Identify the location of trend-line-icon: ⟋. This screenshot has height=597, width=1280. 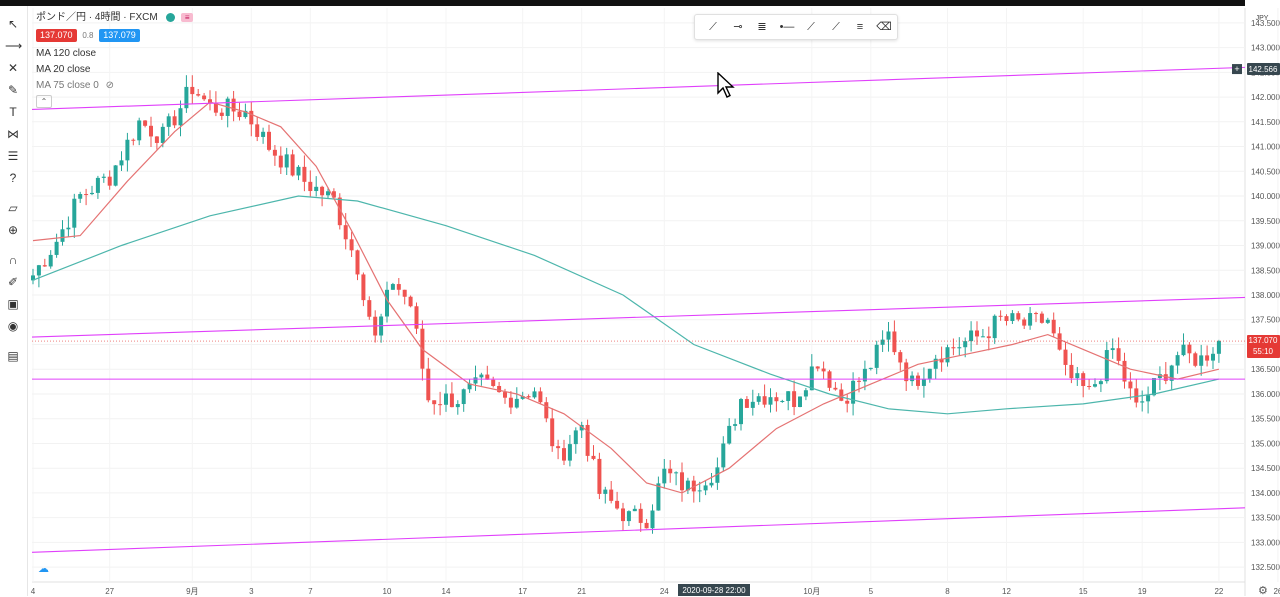
(713, 27).